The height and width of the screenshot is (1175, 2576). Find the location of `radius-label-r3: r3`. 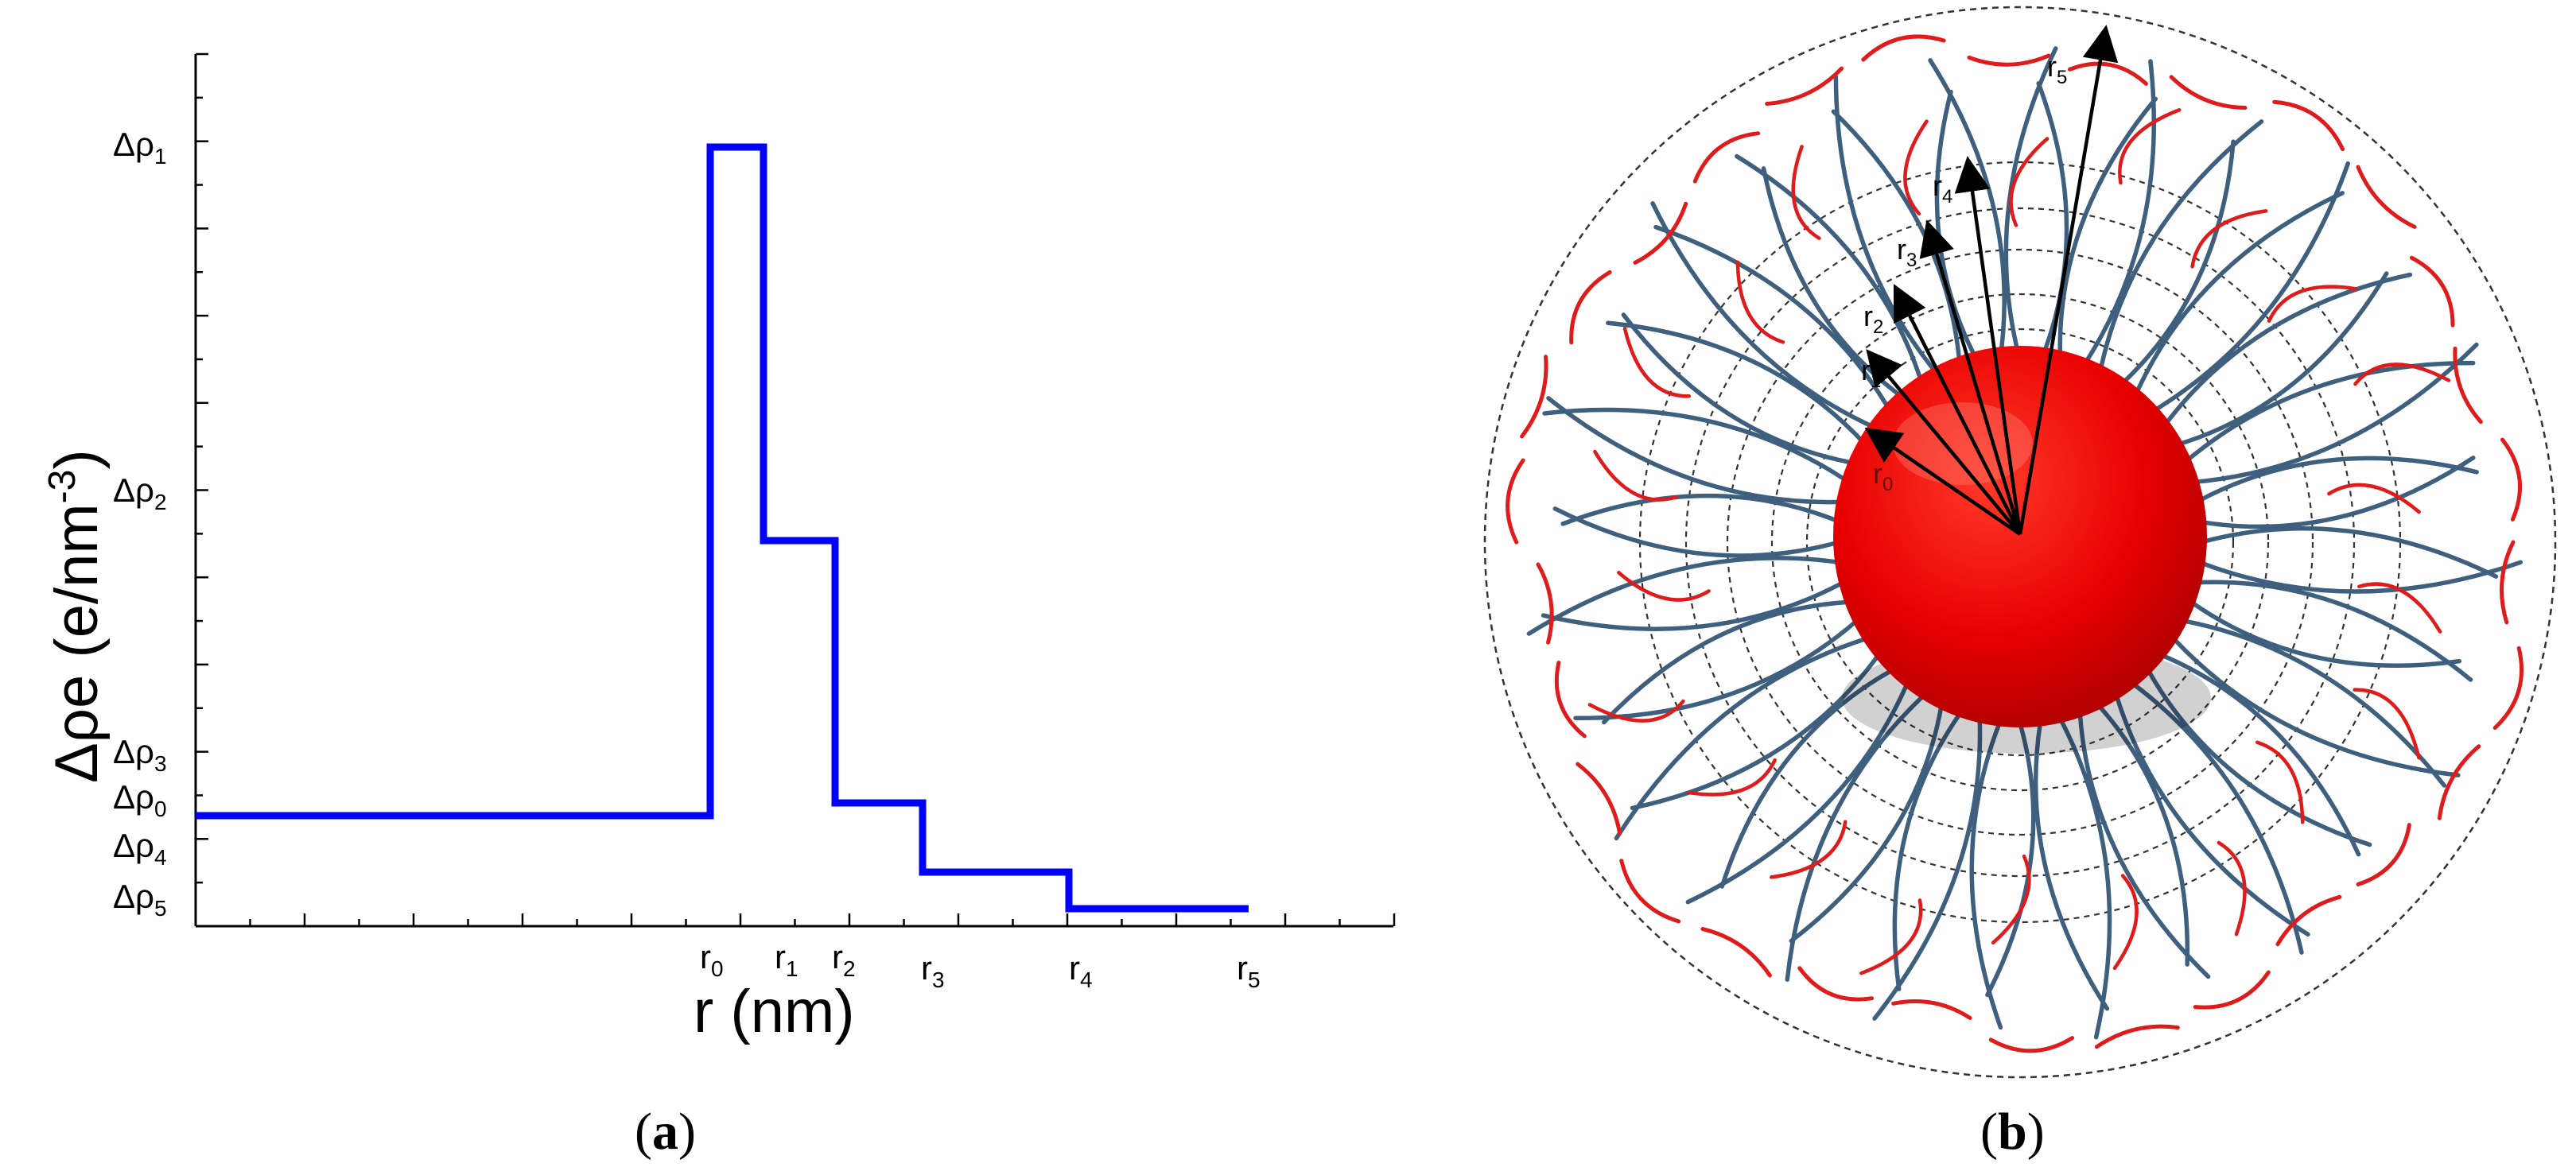

radius-label-r3: r3 is located at coordinates (1907, 252).